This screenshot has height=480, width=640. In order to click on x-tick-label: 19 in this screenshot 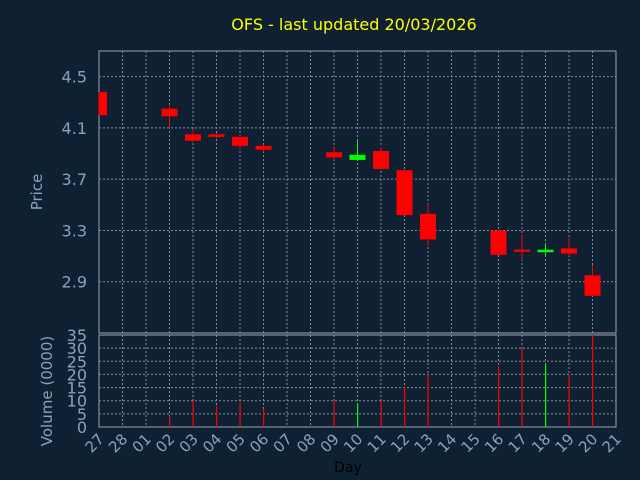, I will do `click(565, 443)`.